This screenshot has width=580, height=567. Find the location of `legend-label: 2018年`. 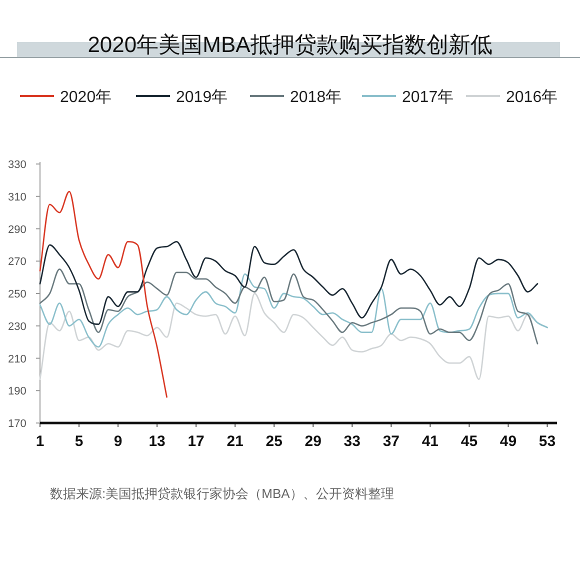

legend-label: 2018年 is located at coordinates (316, 97).